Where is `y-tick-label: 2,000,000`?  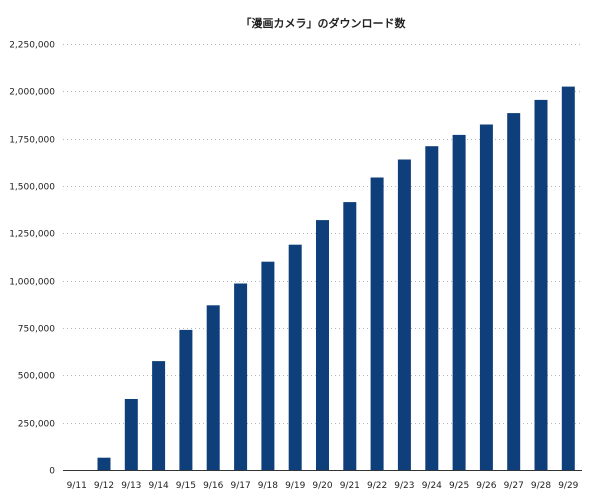
y-tick-label: 2,000,000 is located at coordinates (32, 93).